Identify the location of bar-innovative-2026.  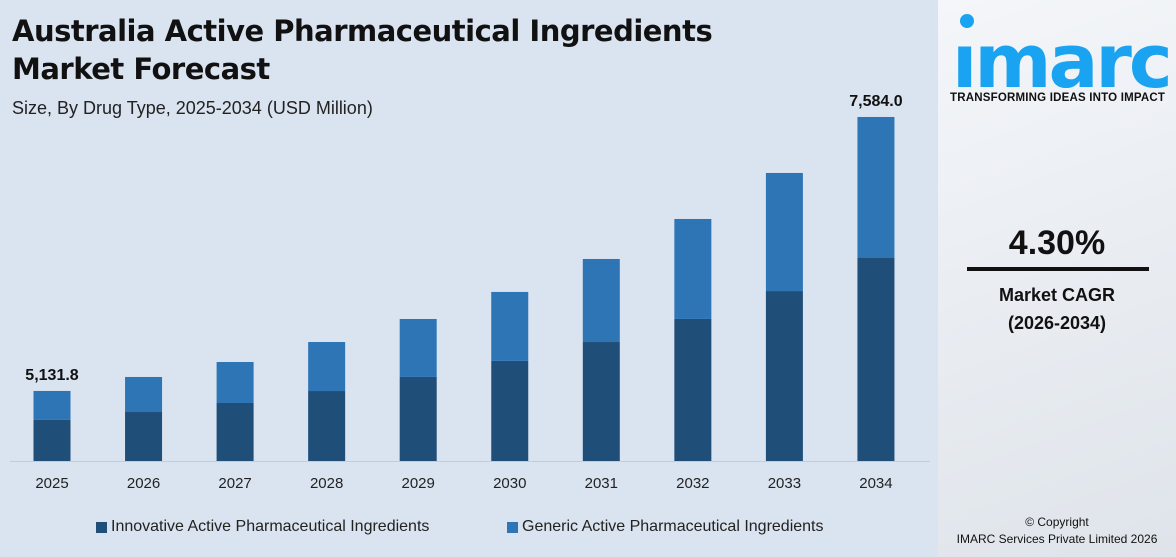
(144, 436).